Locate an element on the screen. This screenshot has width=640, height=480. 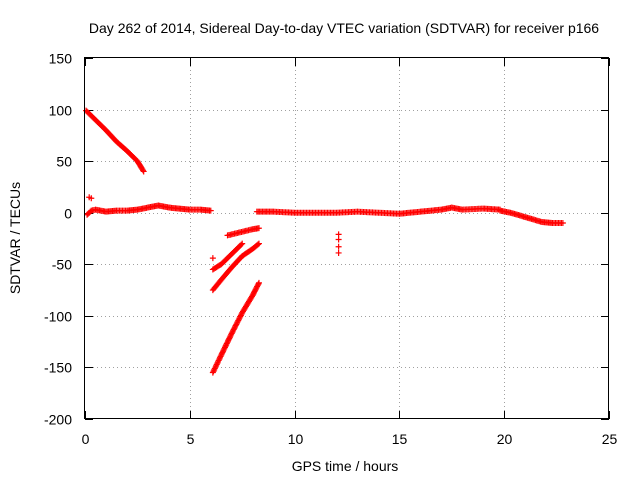
y-tick-label: 150 is located at coordinates (61, 59).